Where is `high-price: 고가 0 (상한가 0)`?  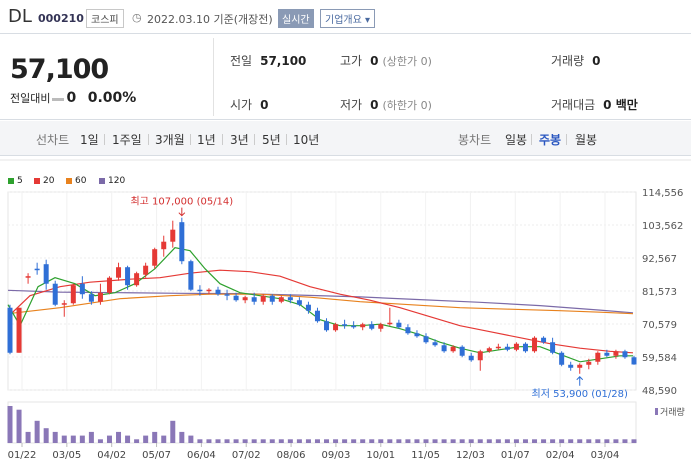
high-price: 고가 0 (상한가 0) is located at coordinates (386, 61).